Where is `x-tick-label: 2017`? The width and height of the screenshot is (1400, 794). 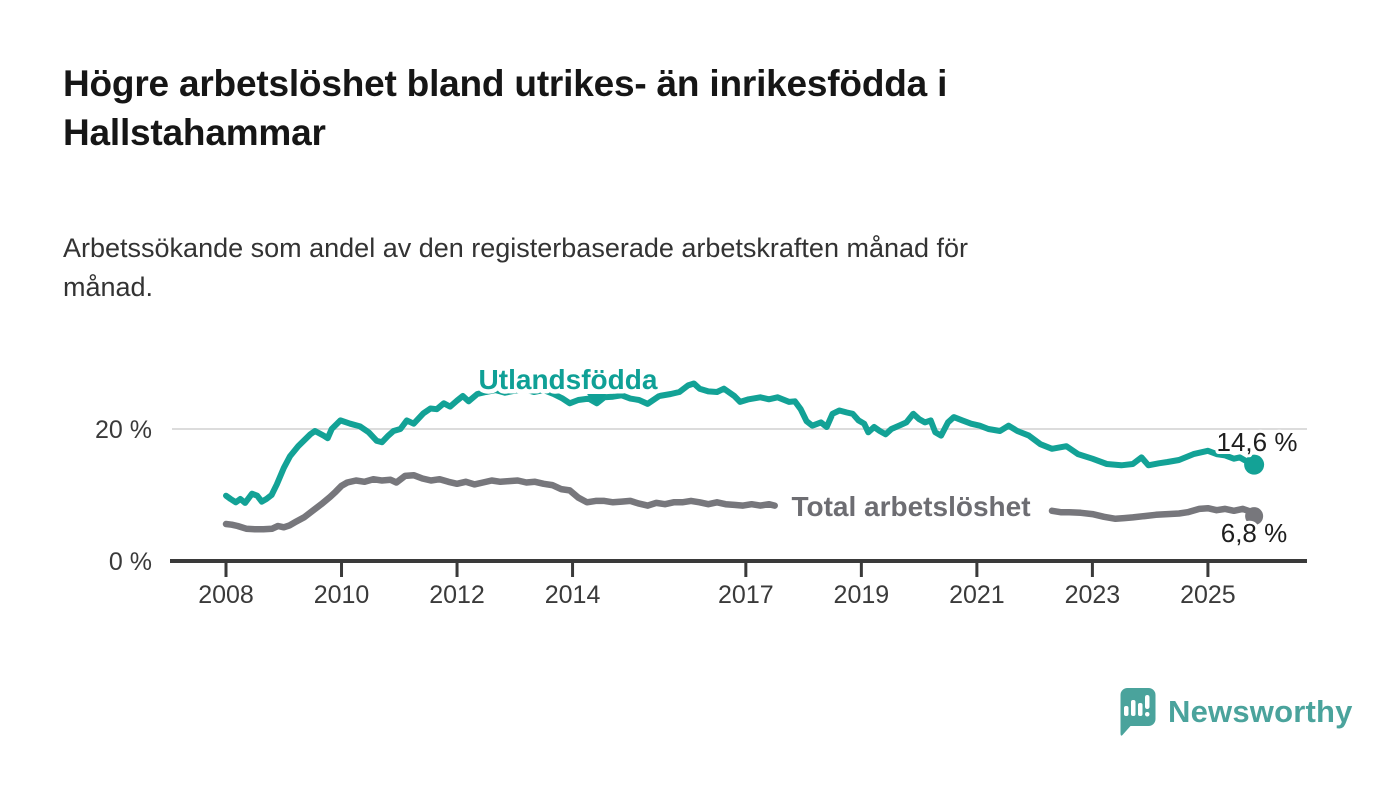 x-tick-label: 2017 is located at coordinates (746, 595).